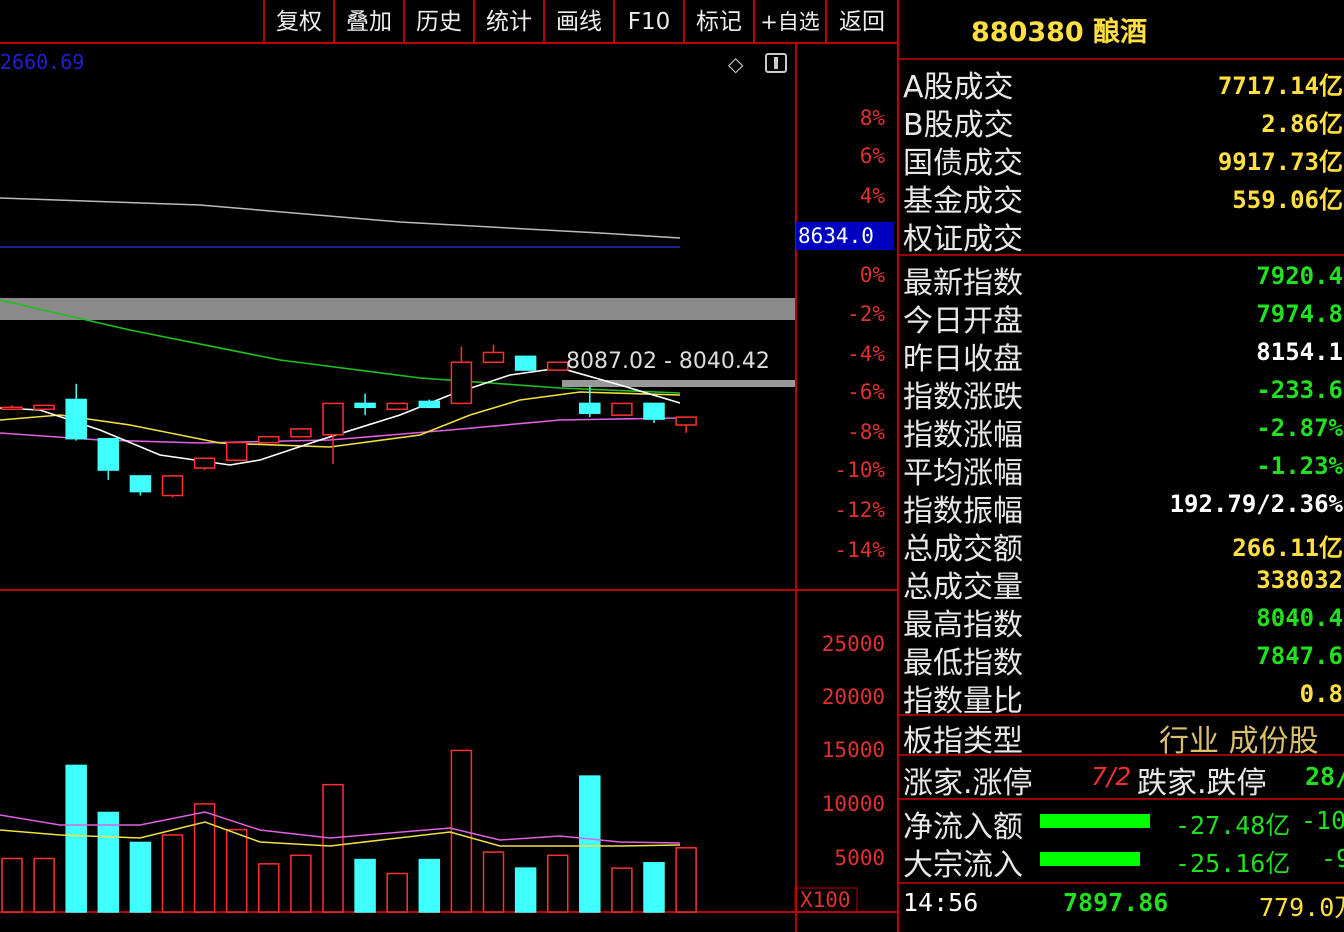 The height and width of the screenshot is (932, 1344). I want to click on diamond-icon: ◇, so click(736, 64).